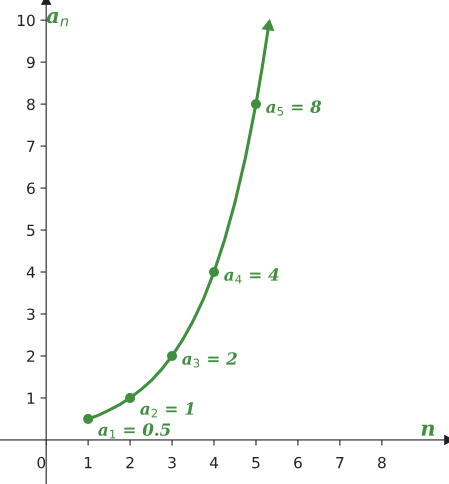 This screenshot has width=449, height=484. I want to click on y-tick-label: 5, so click(30, 230).